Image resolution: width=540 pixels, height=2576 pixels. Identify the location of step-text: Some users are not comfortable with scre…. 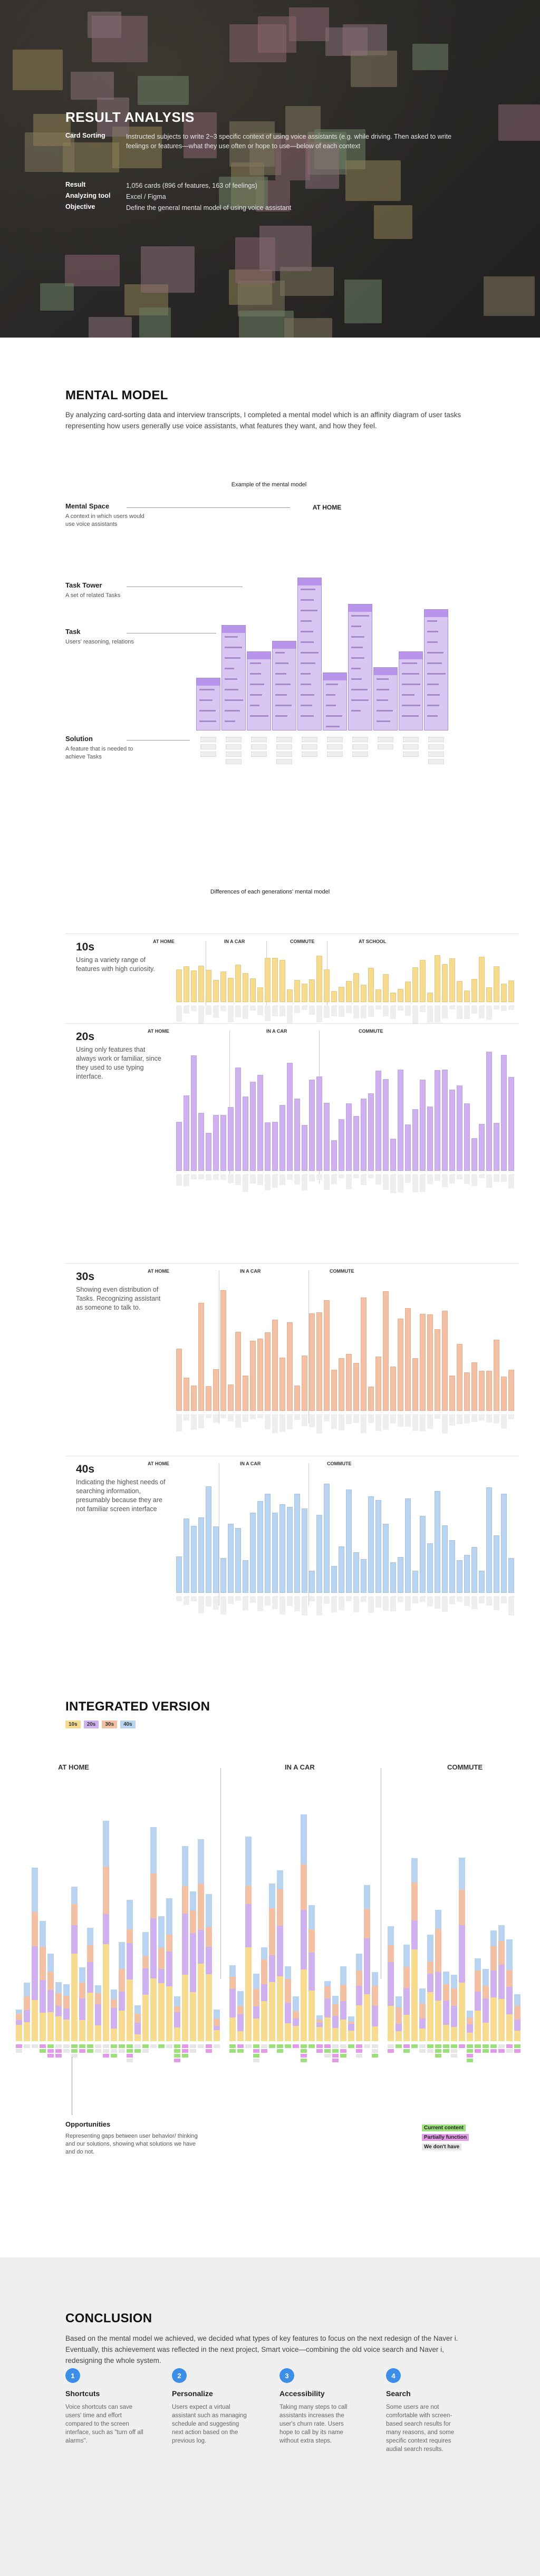
(421, 2429).